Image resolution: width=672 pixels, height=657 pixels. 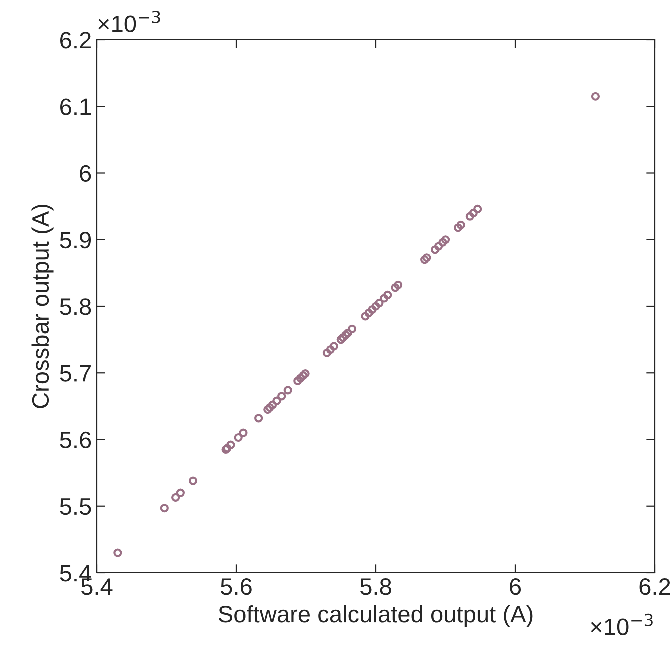 I want to click on y-tick-label: 6, so click(x=86, y=173).